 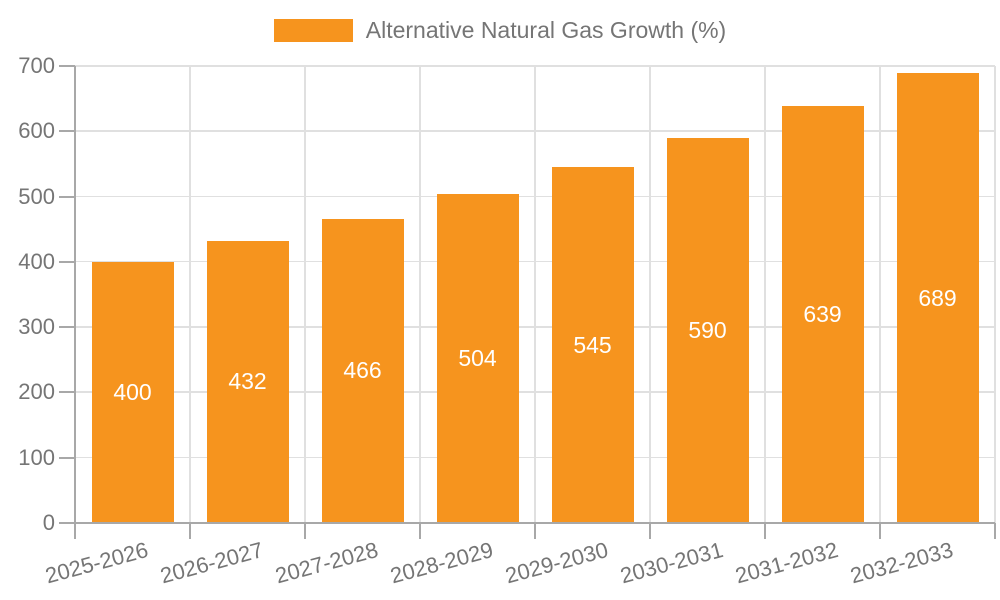 What do you see at coordinates (36, 261) in the screenshot?
I see `y-axis-tick-label: 400` at bounding box center [36, 261].